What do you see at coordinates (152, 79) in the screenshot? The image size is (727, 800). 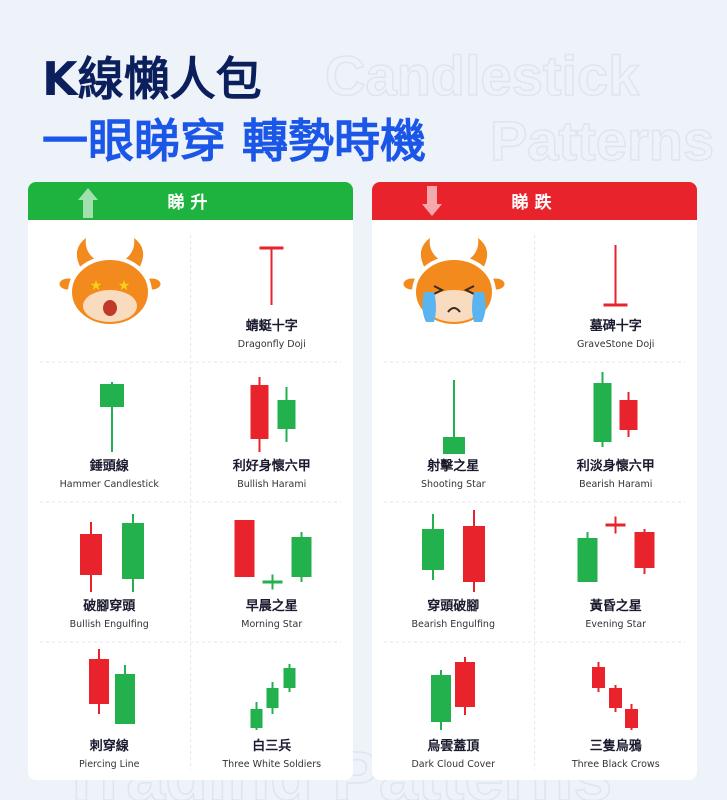 I see `title: K線懶人包` at bounding box center [152, 79].